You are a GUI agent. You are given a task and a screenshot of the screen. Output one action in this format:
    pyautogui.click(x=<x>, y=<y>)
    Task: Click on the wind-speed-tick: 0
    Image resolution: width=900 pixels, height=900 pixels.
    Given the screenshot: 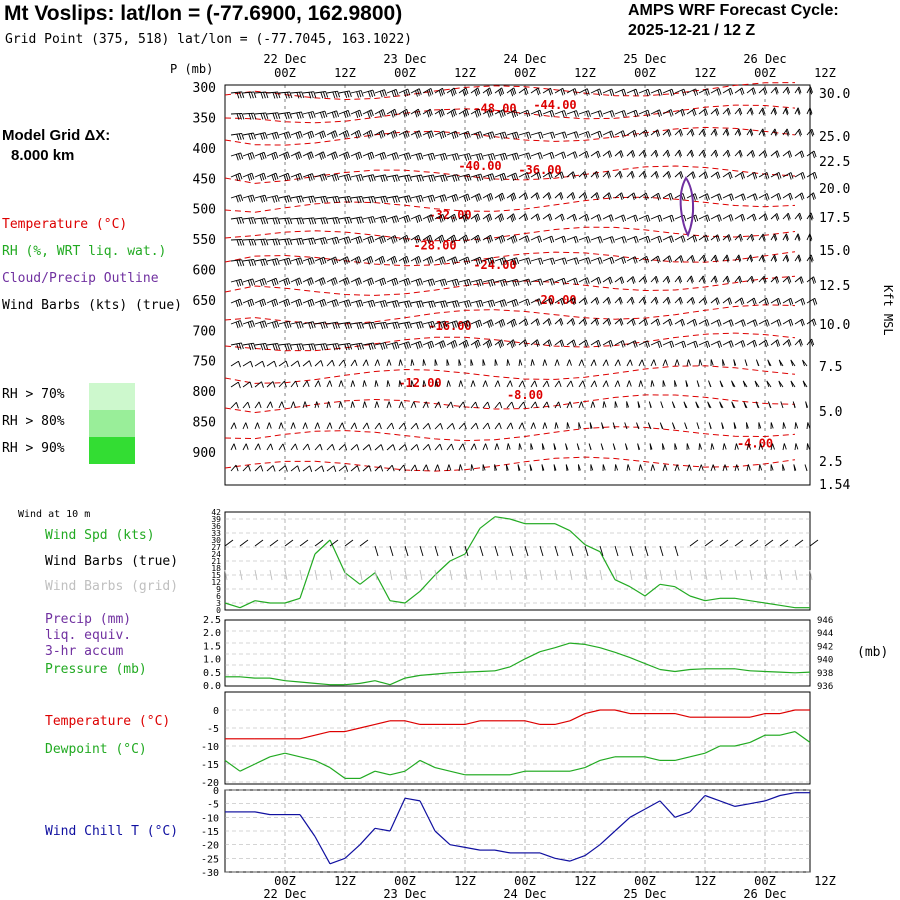 What is the action you would take?
    pyautogui.click(x=218, y=610)
    